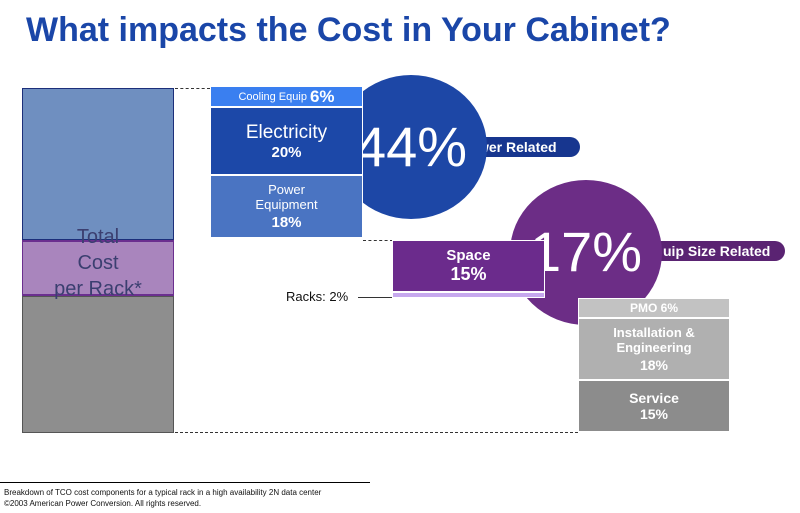 Image resolution: width=800 pixels, height=513 pixels. I want to click on power-equipment-label-line2: Equipment, so click(286, 204).